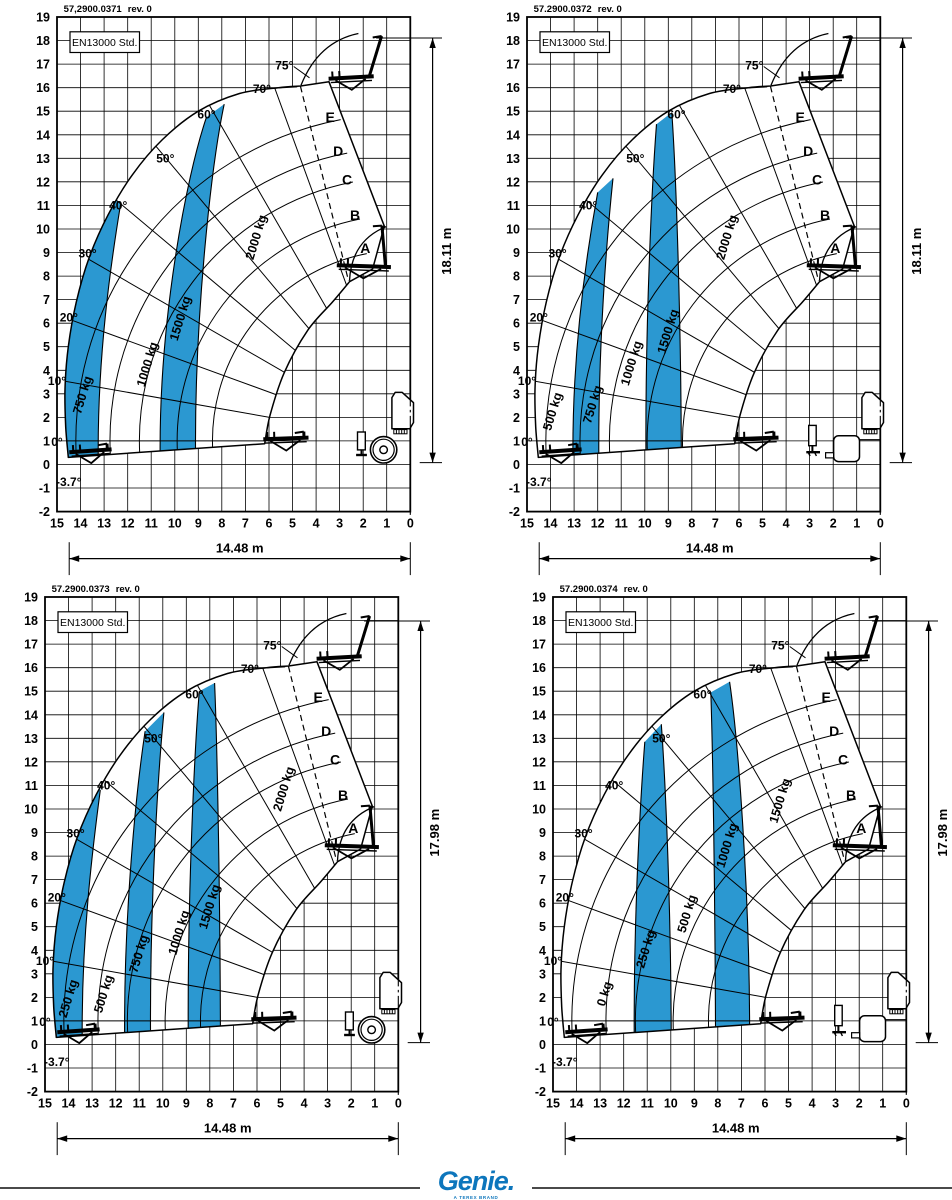 The image size is (952, 1200). Describe the element at coordinates (818, 182) in the screenshot. I see `extension-letters: E DC B A` at that location.